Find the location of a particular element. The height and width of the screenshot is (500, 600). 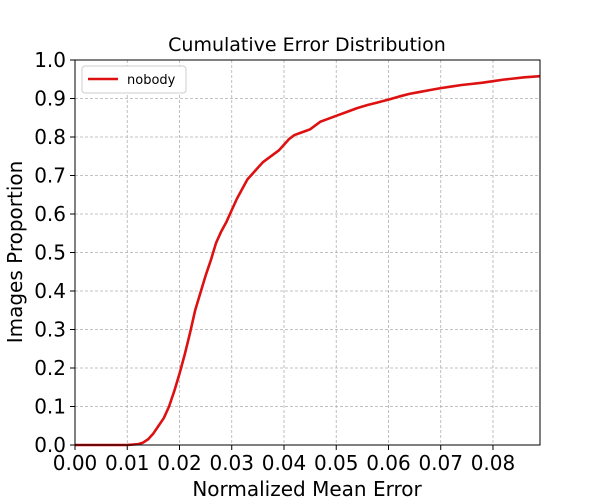

chart-title: Cumulative Error Distribution is located at coordinates (307, 45).